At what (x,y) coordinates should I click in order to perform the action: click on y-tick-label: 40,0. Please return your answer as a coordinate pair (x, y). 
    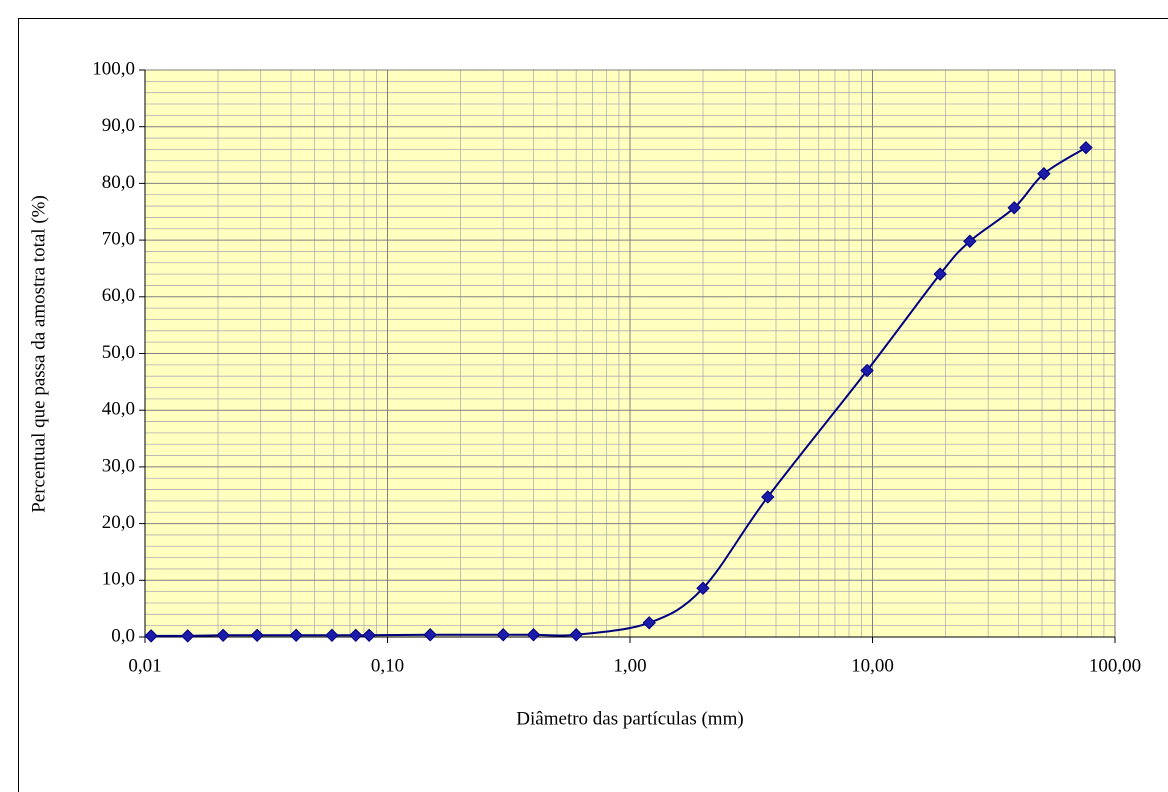
    Looking at the image, I should click on (118, 409).